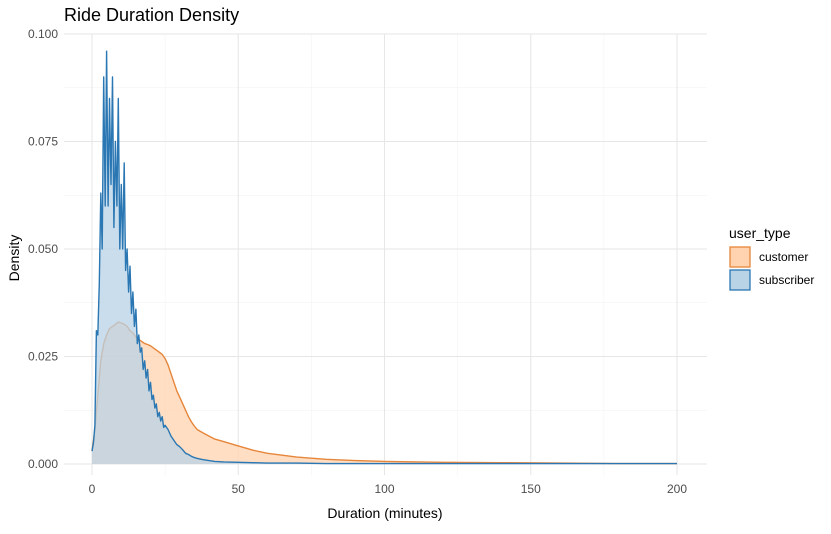  I want to click on y-axis-title: Density, so click(14, 258).